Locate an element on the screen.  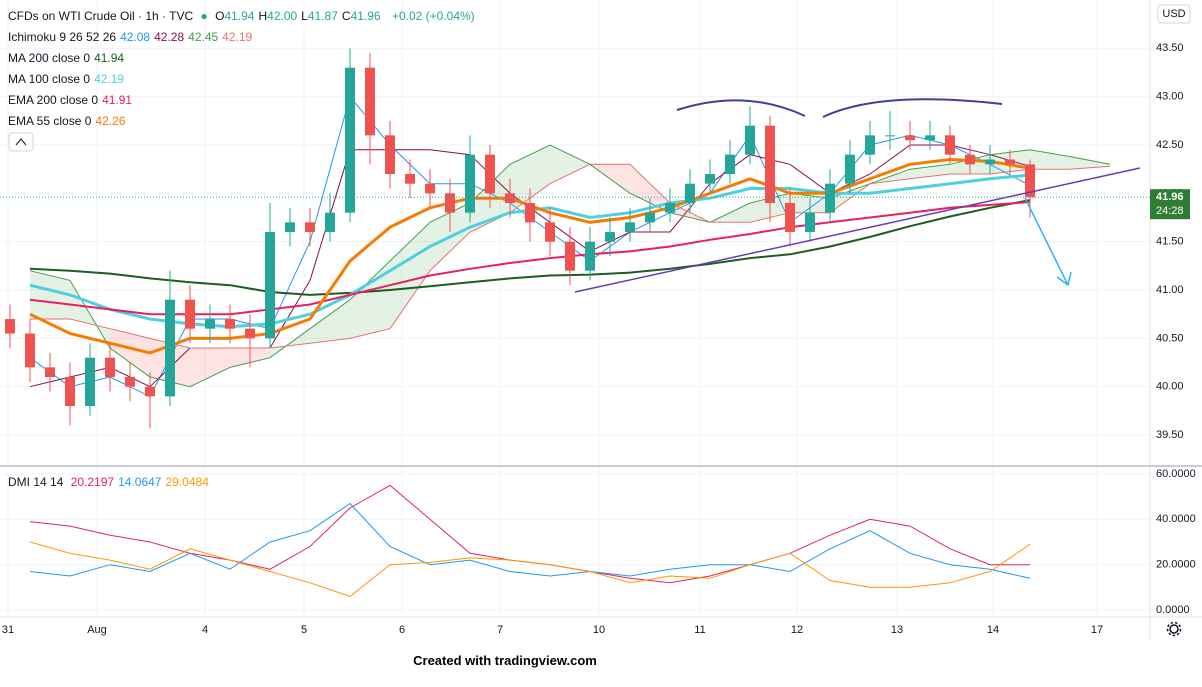
indicator-value: 41.94 is located at coordinates (109, 58).